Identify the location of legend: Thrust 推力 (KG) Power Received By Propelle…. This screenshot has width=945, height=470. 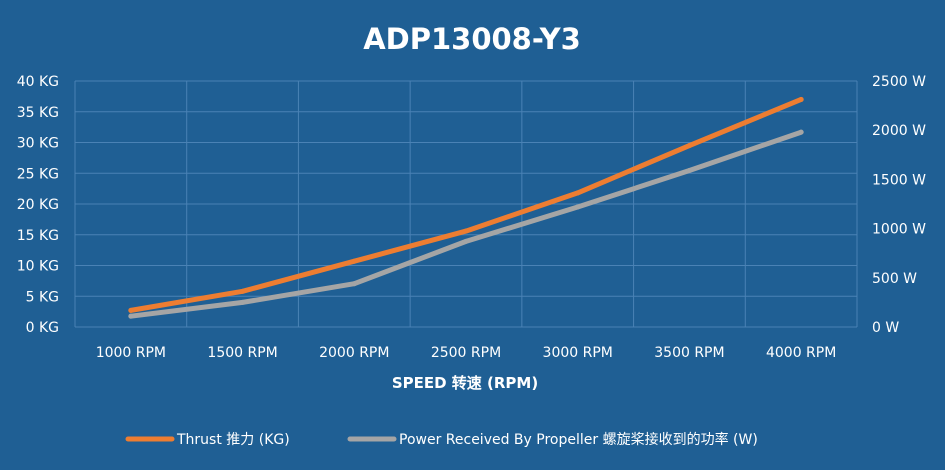
(441, 439).